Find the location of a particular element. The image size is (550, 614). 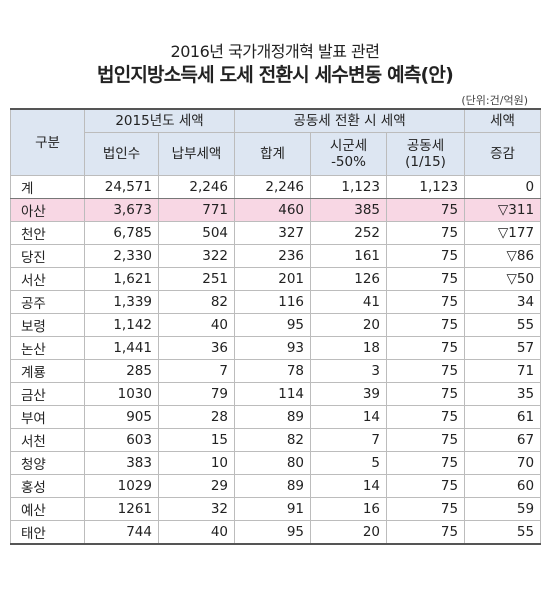

cell-paid-tax: 28 is located at coordinates (196, 417).